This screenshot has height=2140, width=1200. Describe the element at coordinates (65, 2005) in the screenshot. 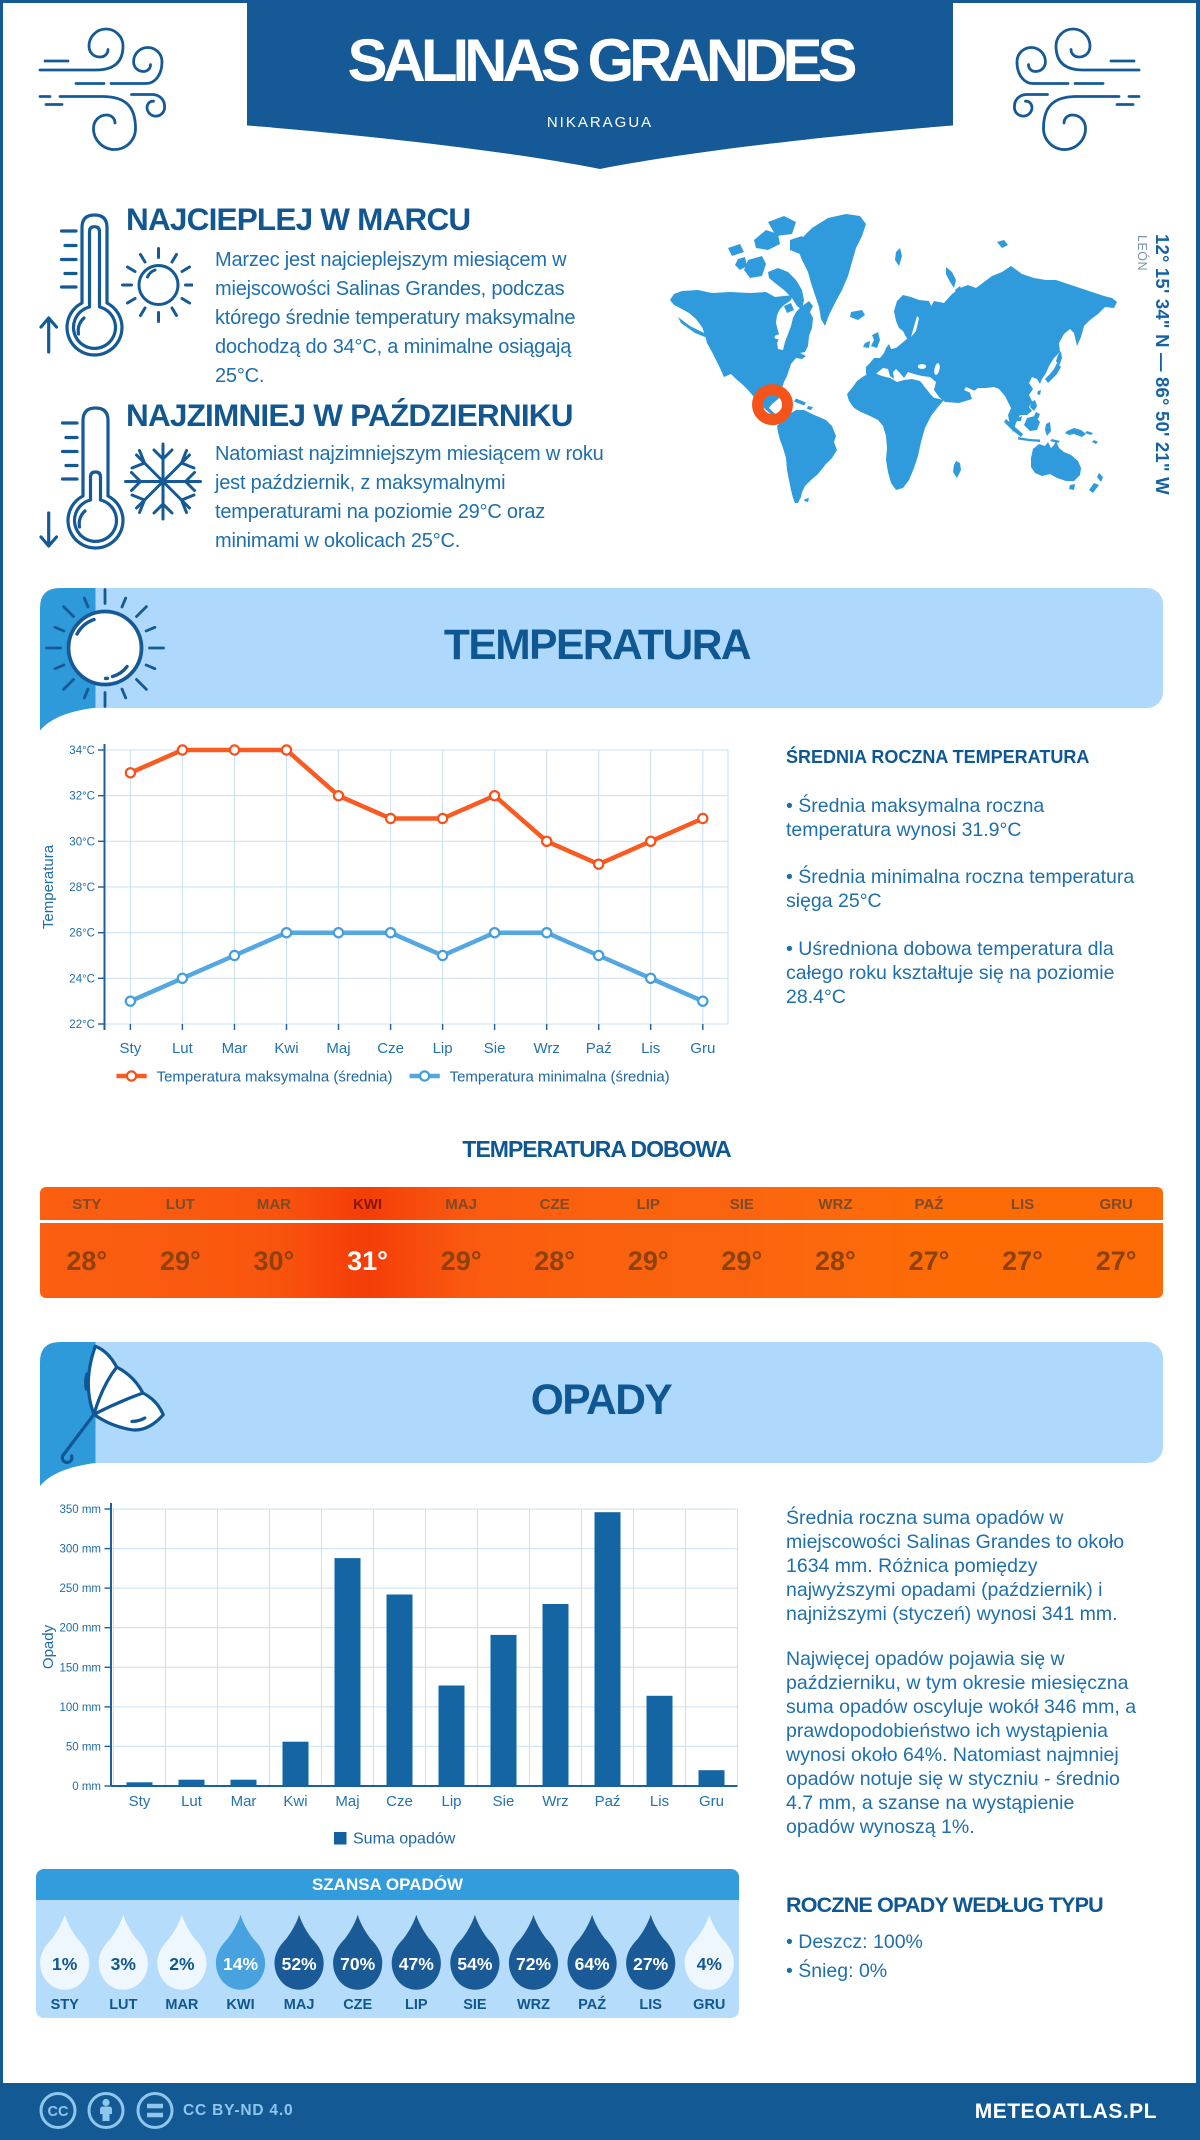

I see `svg-text: STY` at that location.